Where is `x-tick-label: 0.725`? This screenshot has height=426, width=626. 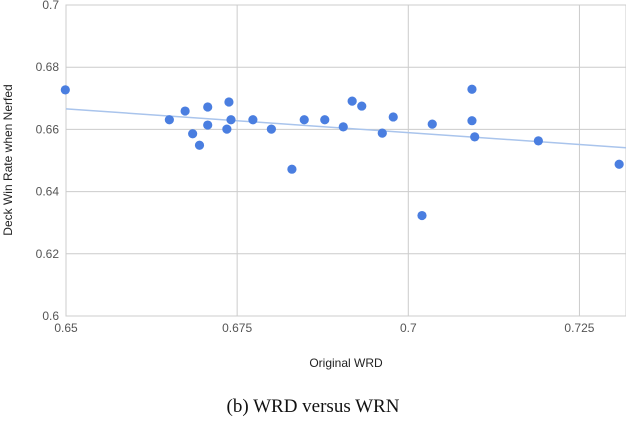
x-tick-label: 0.725 is located at coordinates (579, 328).